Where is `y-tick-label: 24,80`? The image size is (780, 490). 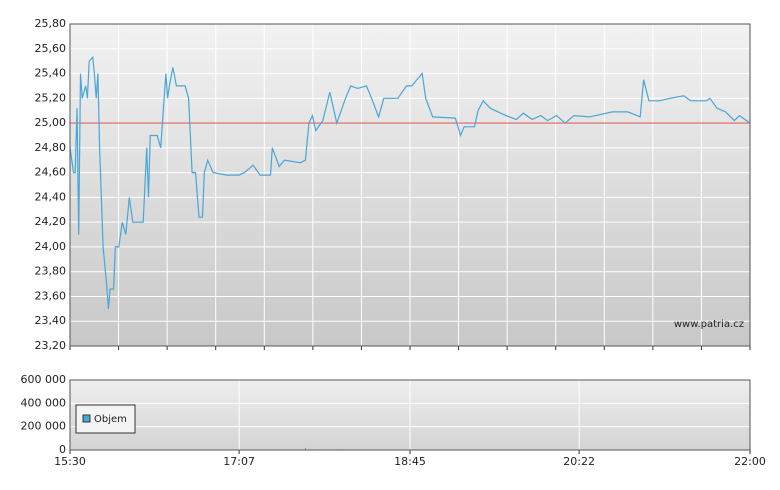
y-tick-label: 24,80 is located at coordinates (51, 147).